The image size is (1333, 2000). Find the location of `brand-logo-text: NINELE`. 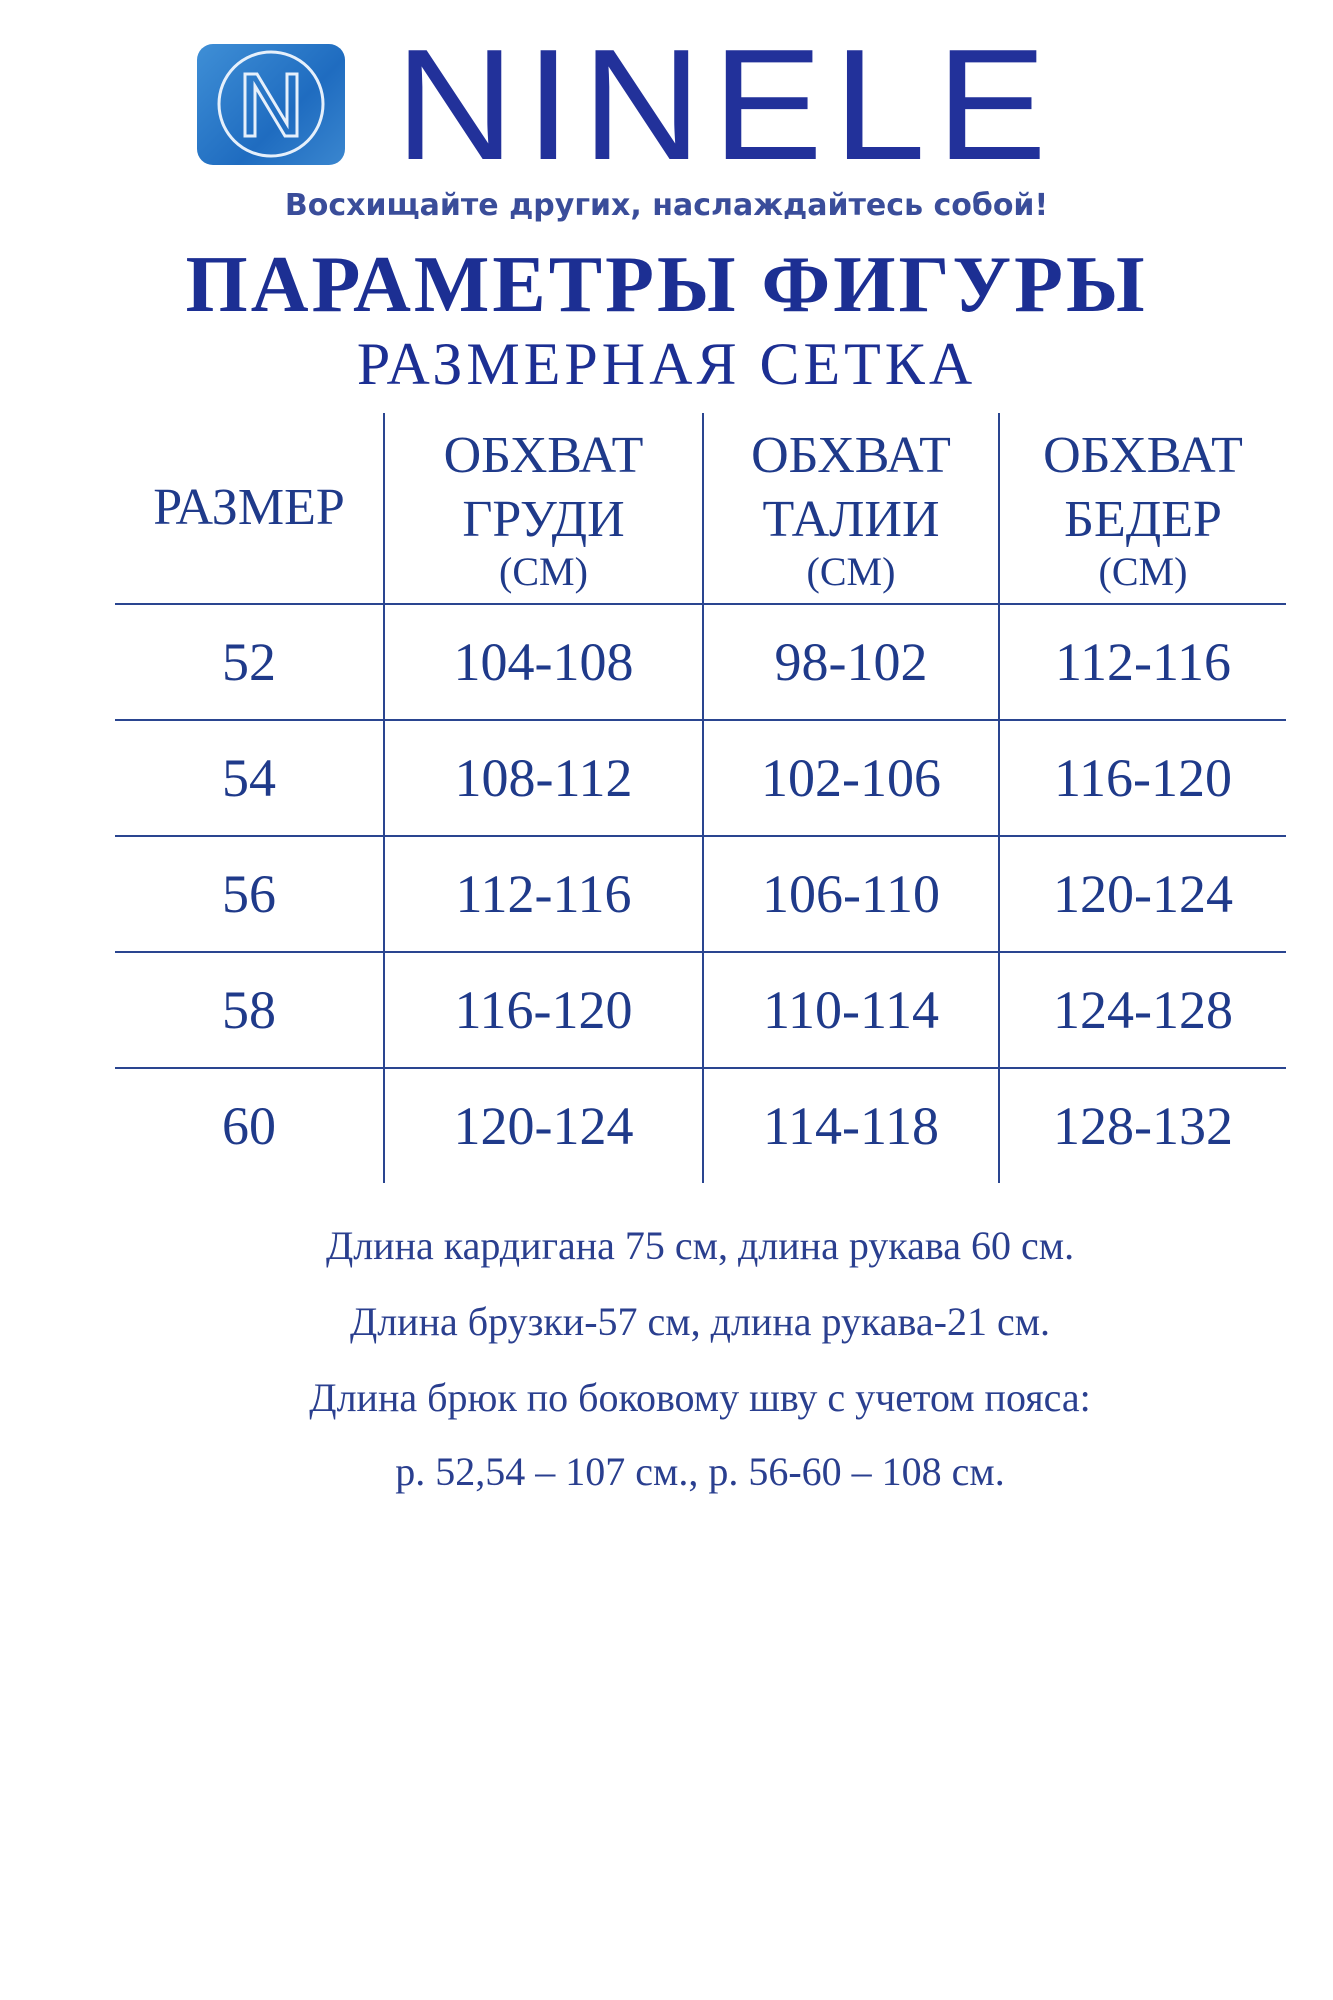

brand-logo-text: NINELE is located at coordinates (726, 105).